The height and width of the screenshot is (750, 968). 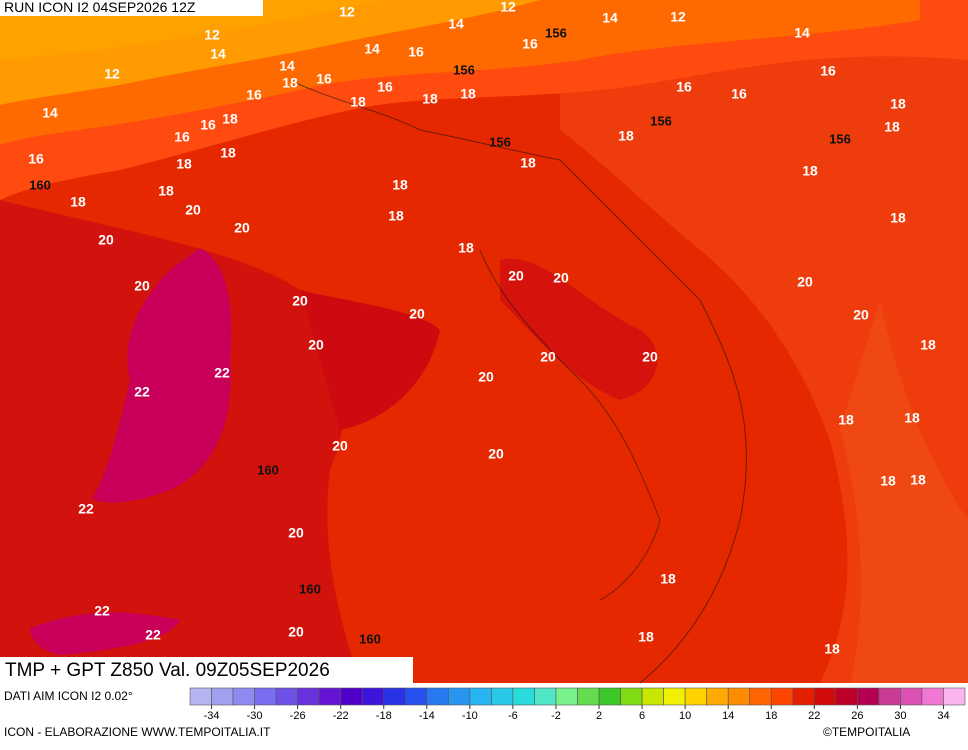 I want to click on colorbar-tick-label: 14, so click(x=728, y=716).